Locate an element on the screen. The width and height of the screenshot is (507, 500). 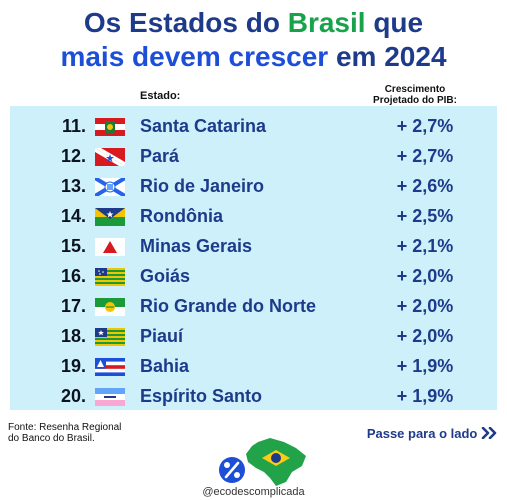
piaui-flag-icon is located at coordinates (110, 337).